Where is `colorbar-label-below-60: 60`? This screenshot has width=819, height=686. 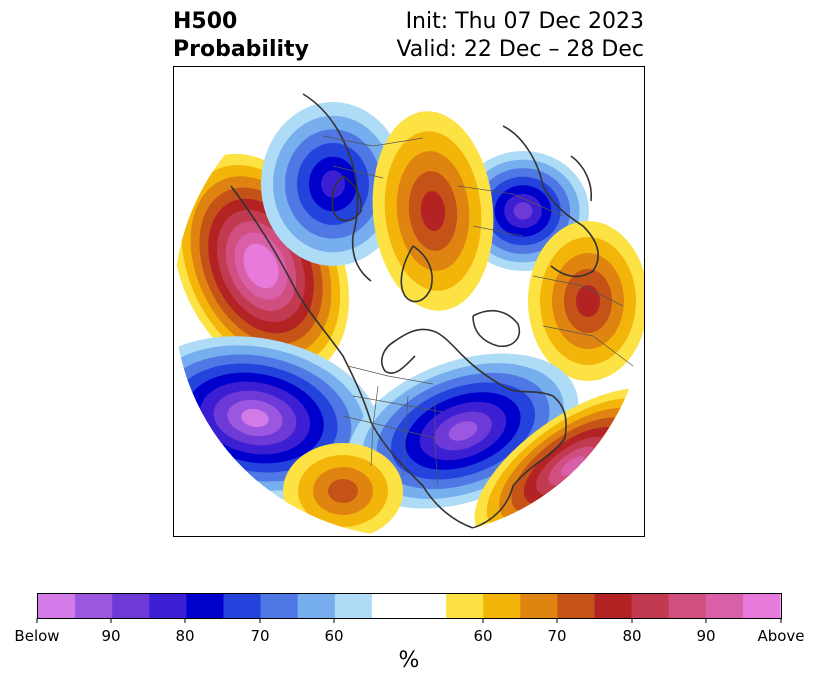 colorbar-label-below-60: 60 is located at coordinates (334, 636).